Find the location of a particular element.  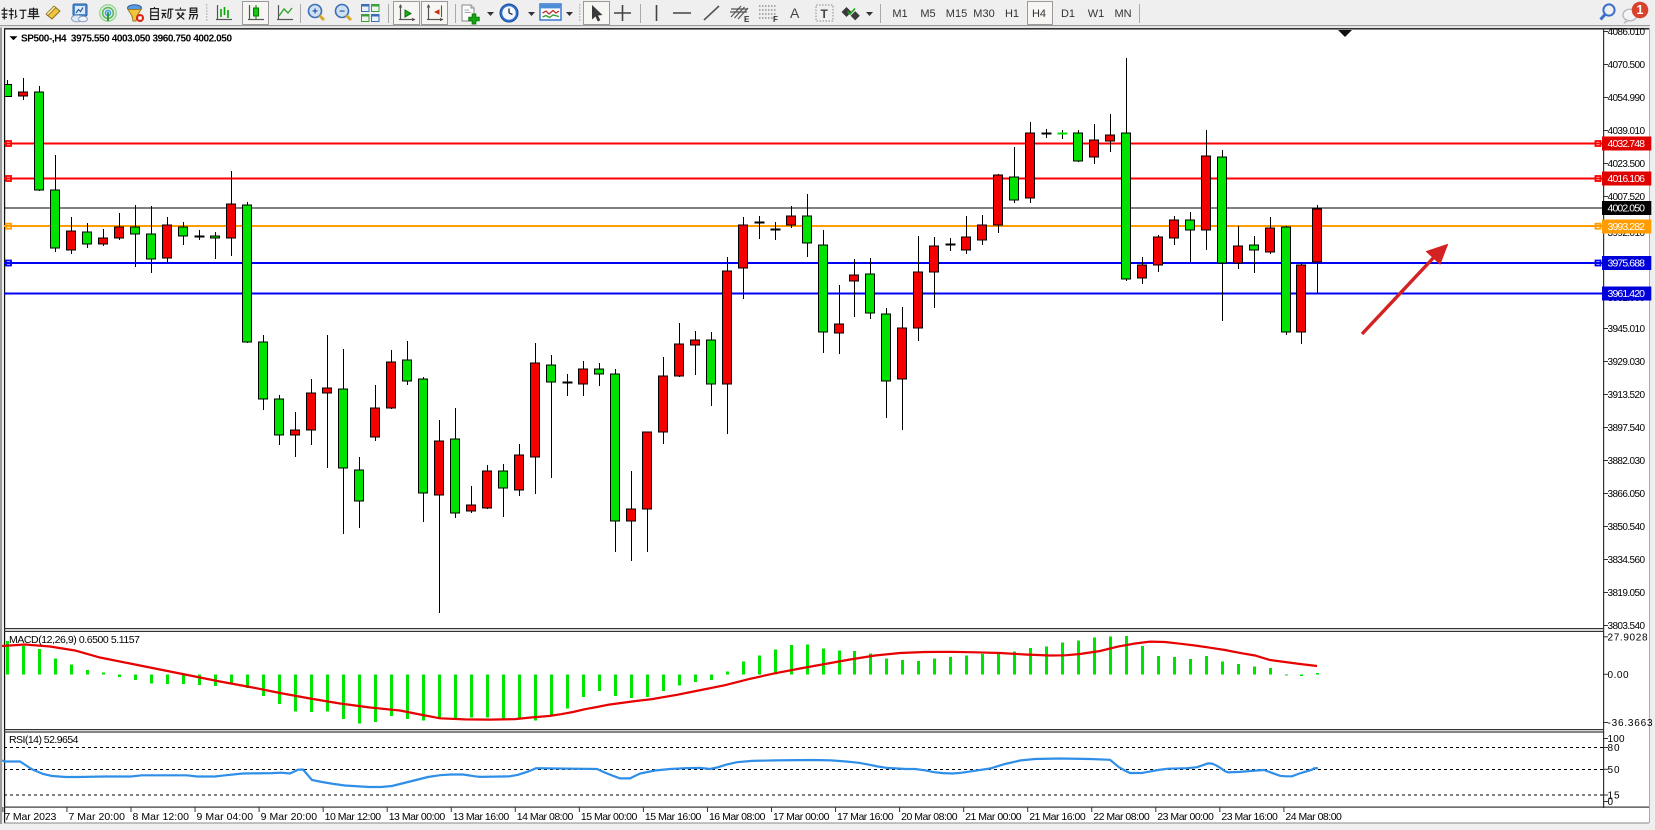

svg-text: 9 Mar 20:00 is located at coordinates (289, 817).